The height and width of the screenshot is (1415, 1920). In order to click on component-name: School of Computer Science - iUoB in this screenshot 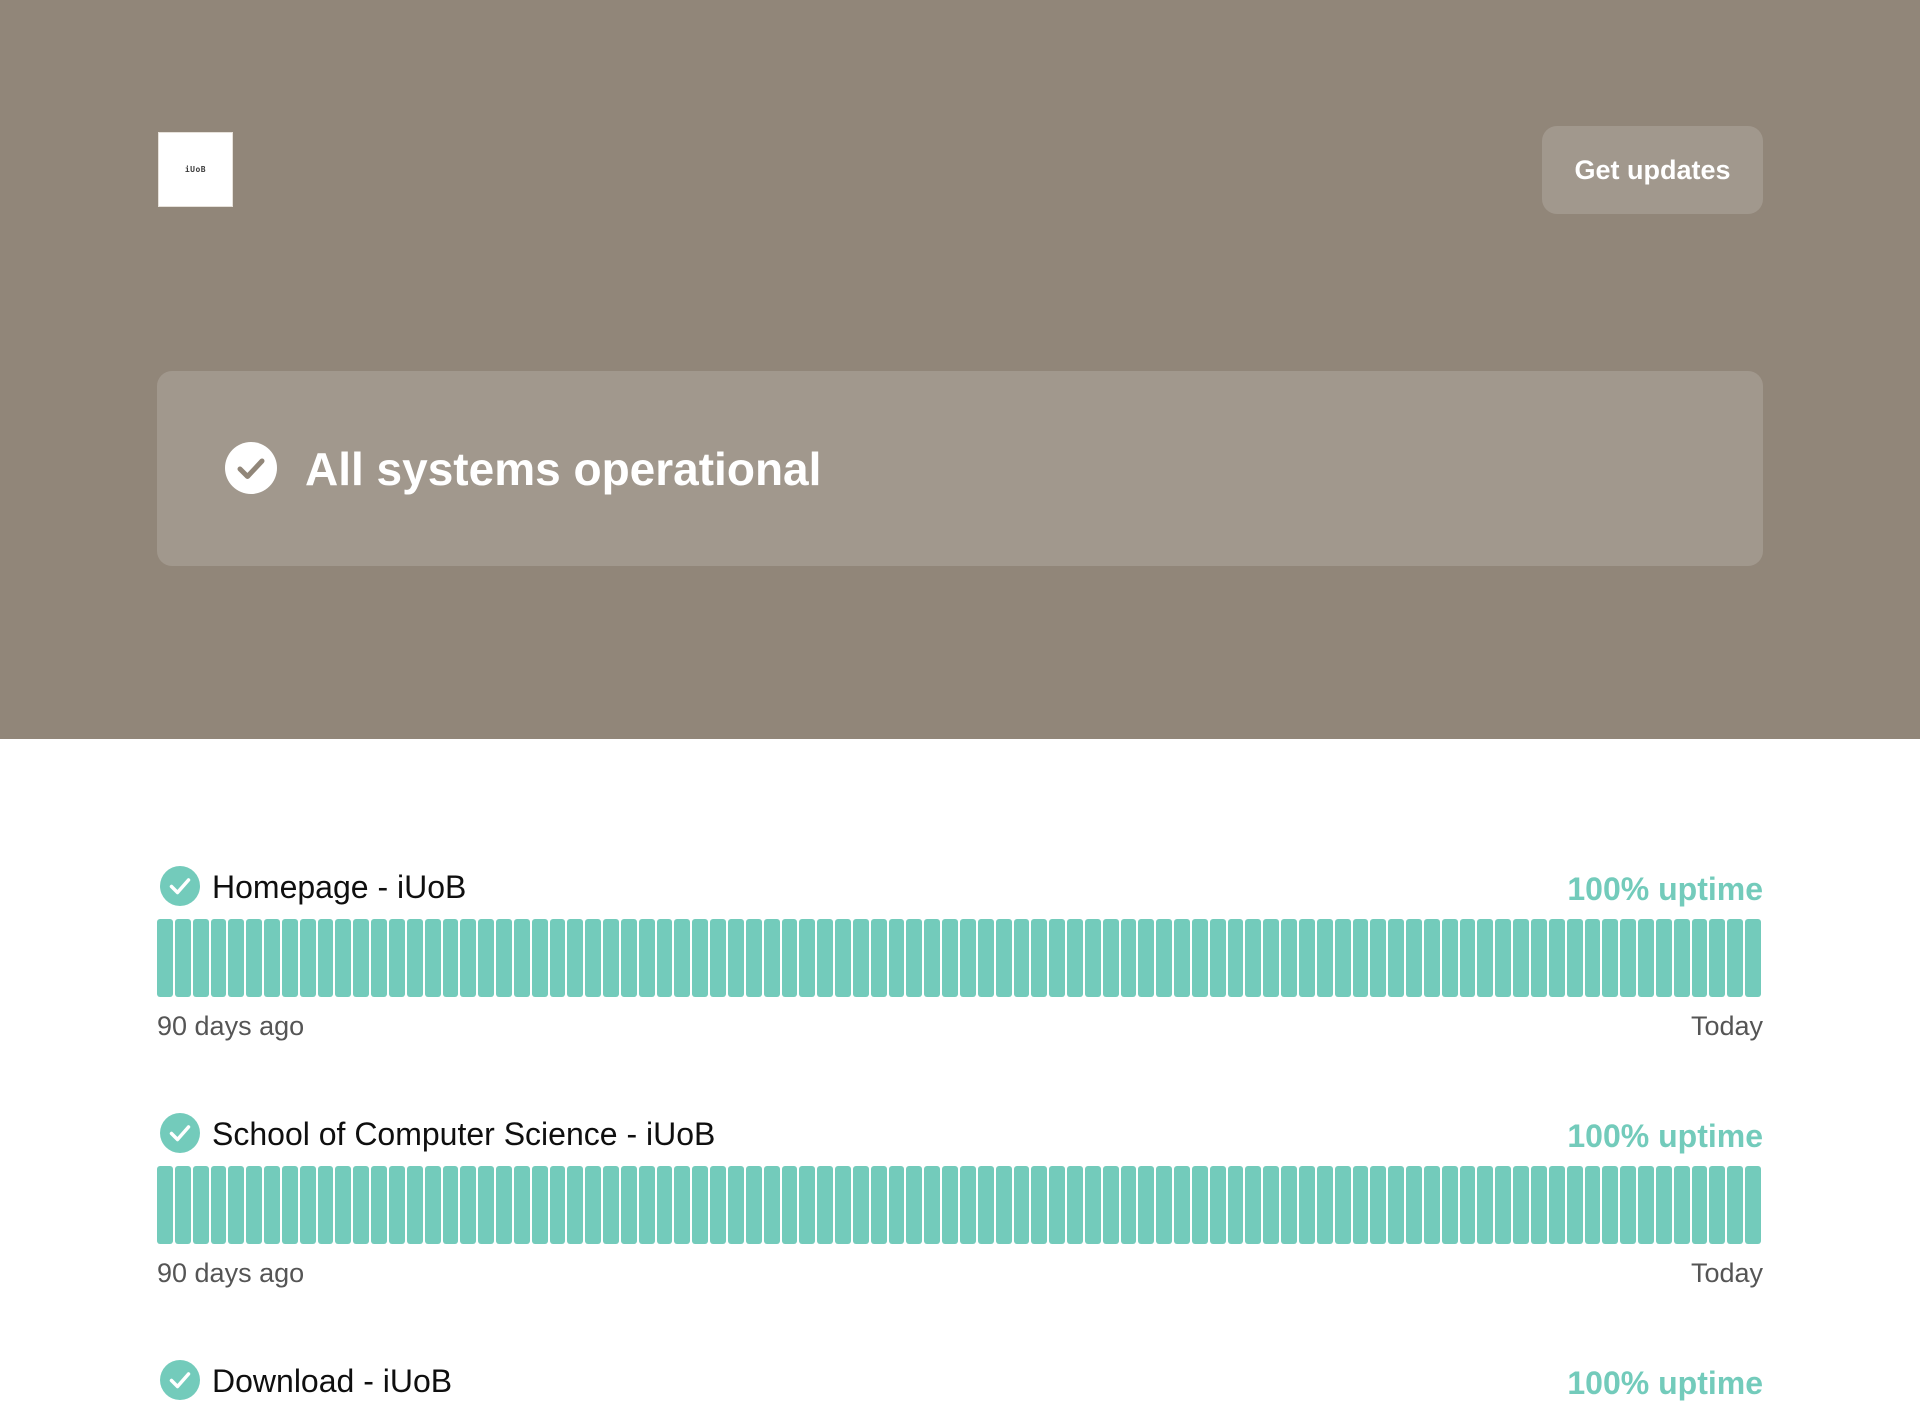, I will do `click(464, 1134)`.